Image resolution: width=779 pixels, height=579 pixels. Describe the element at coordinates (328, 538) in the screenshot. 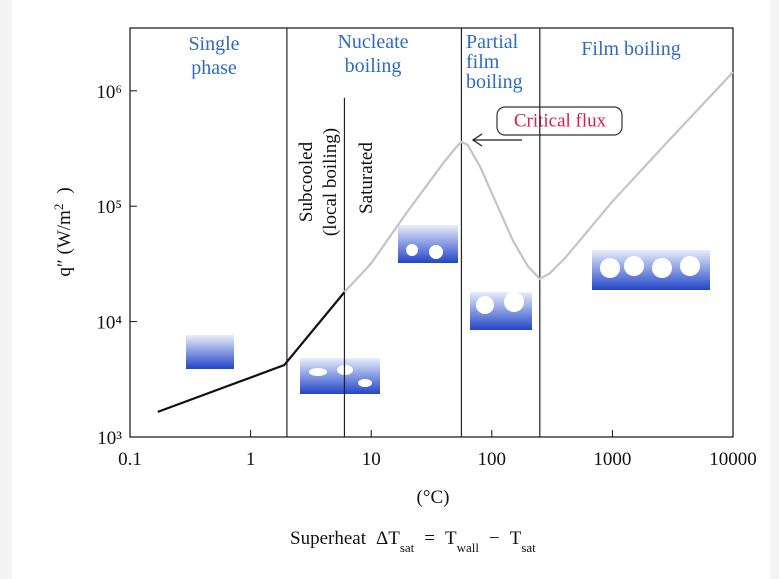

I see `axis-label-part: Superheat` at that location.